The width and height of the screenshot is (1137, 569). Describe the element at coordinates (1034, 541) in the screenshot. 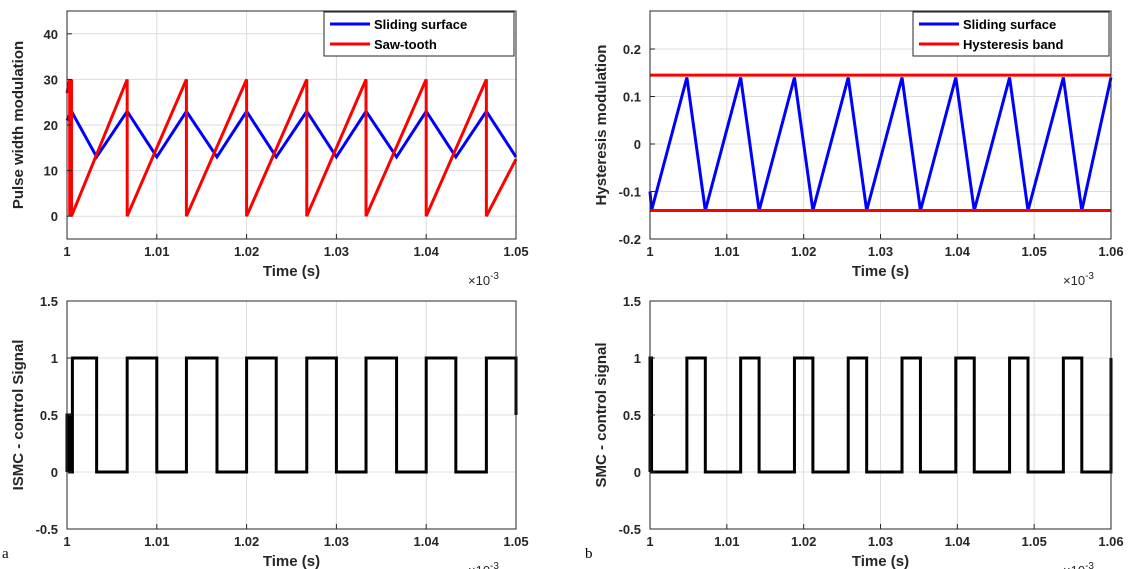

I see `smc-xtick-label: 1.05` at that location.